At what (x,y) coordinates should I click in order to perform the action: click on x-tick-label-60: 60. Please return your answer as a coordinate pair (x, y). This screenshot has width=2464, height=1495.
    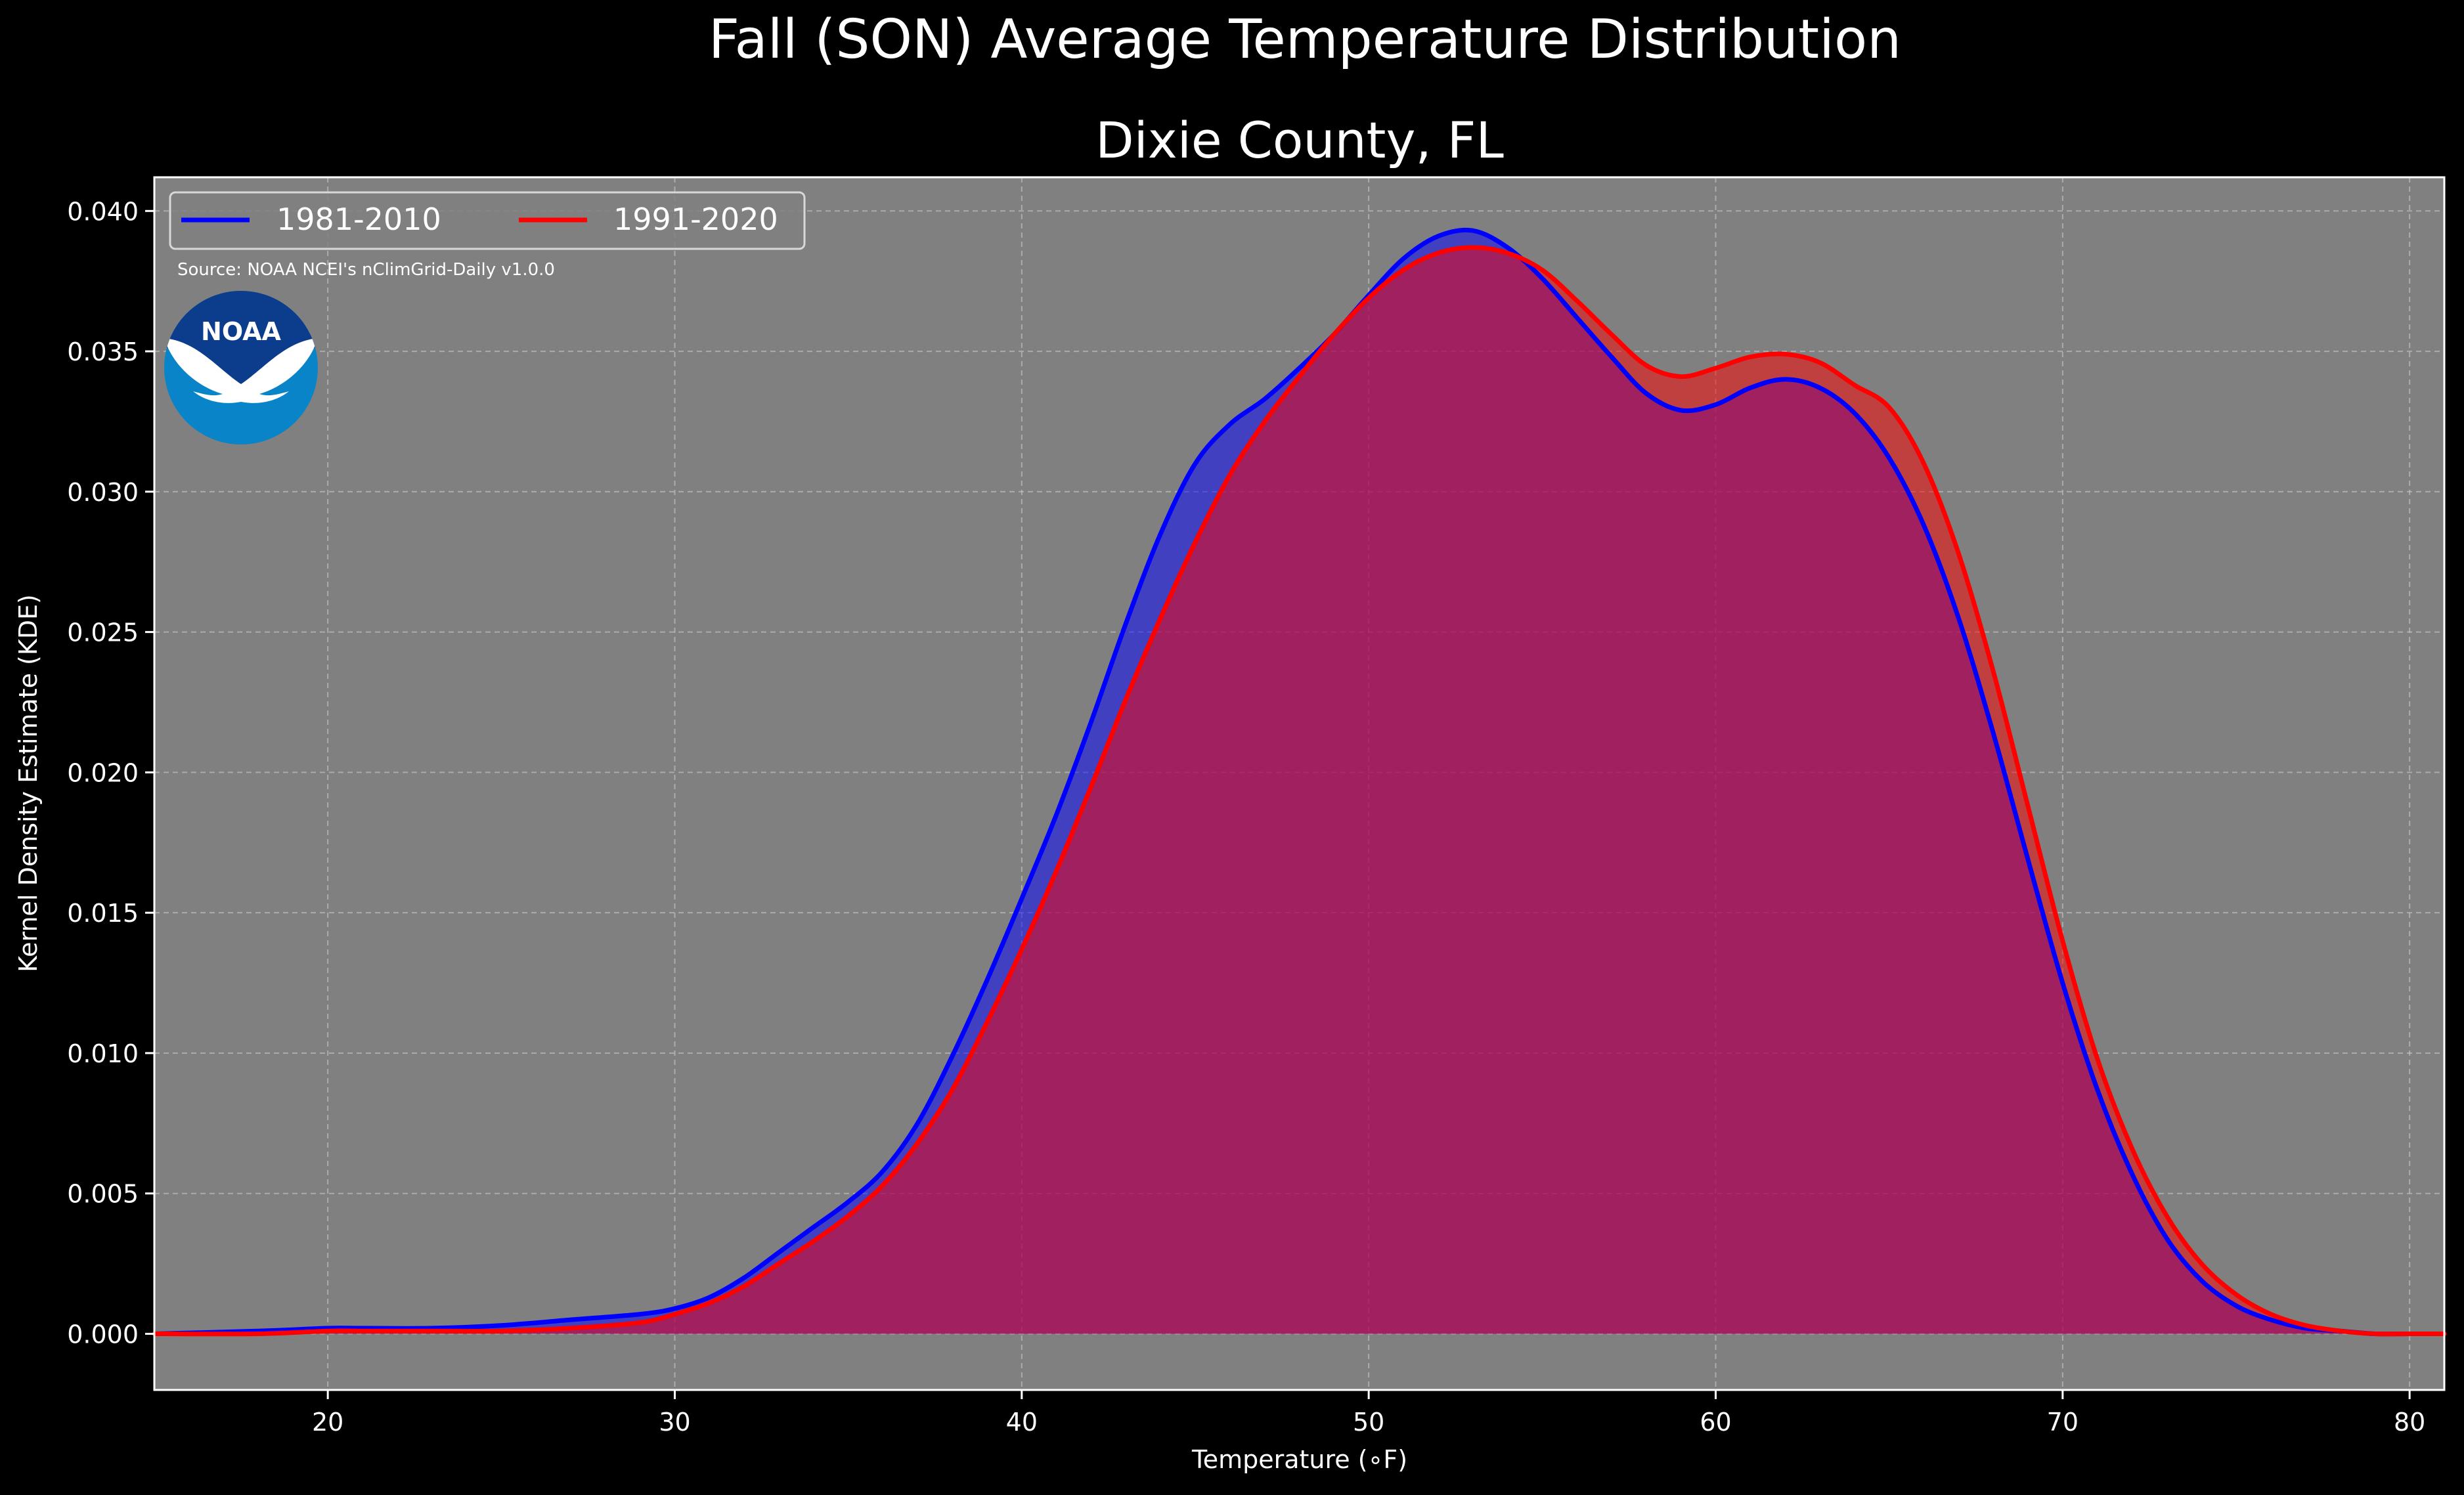
    Looking at the image, I should click on (1715, 1422).